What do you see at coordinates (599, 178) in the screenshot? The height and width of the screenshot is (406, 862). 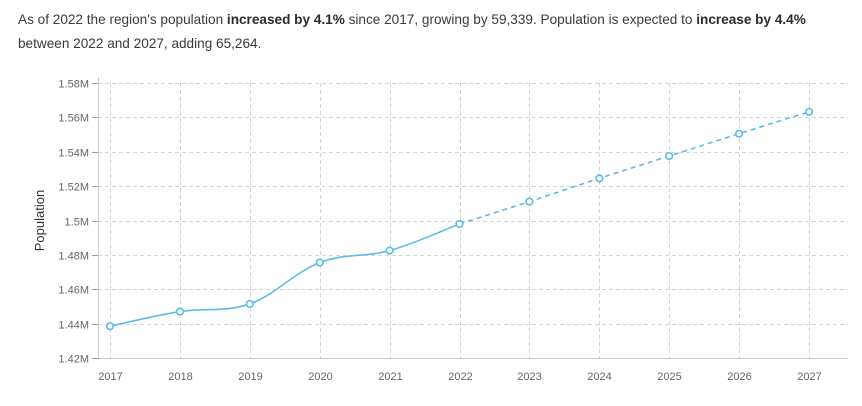 I see `data-point-2024` at bounding box center [599, 178].